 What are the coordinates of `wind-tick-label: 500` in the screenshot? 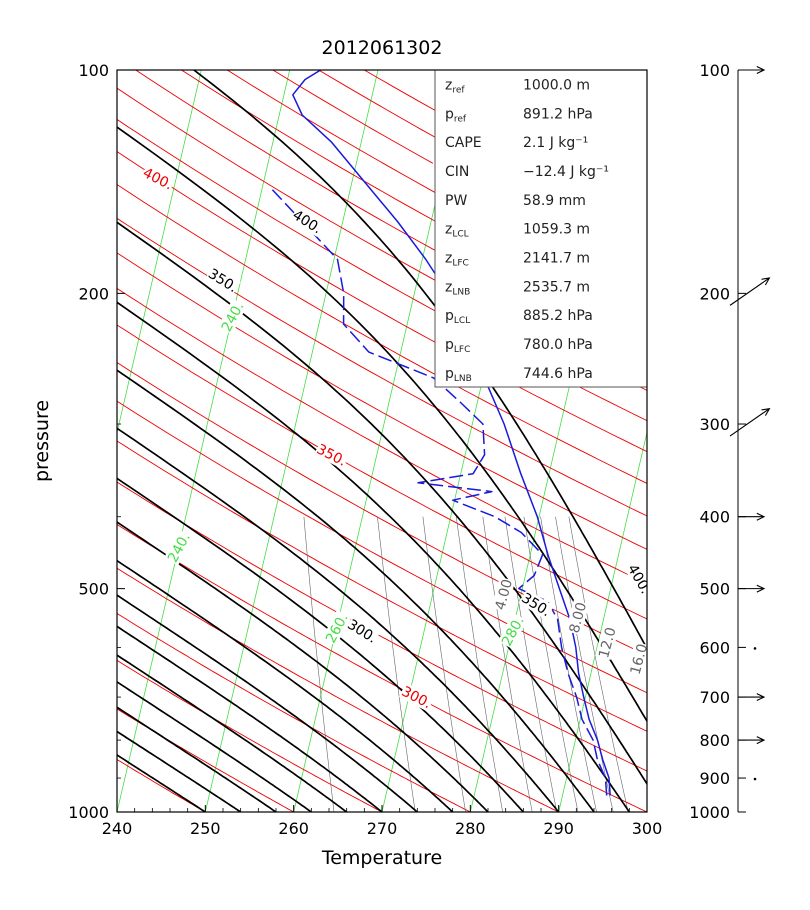 It's located at (714, 589).